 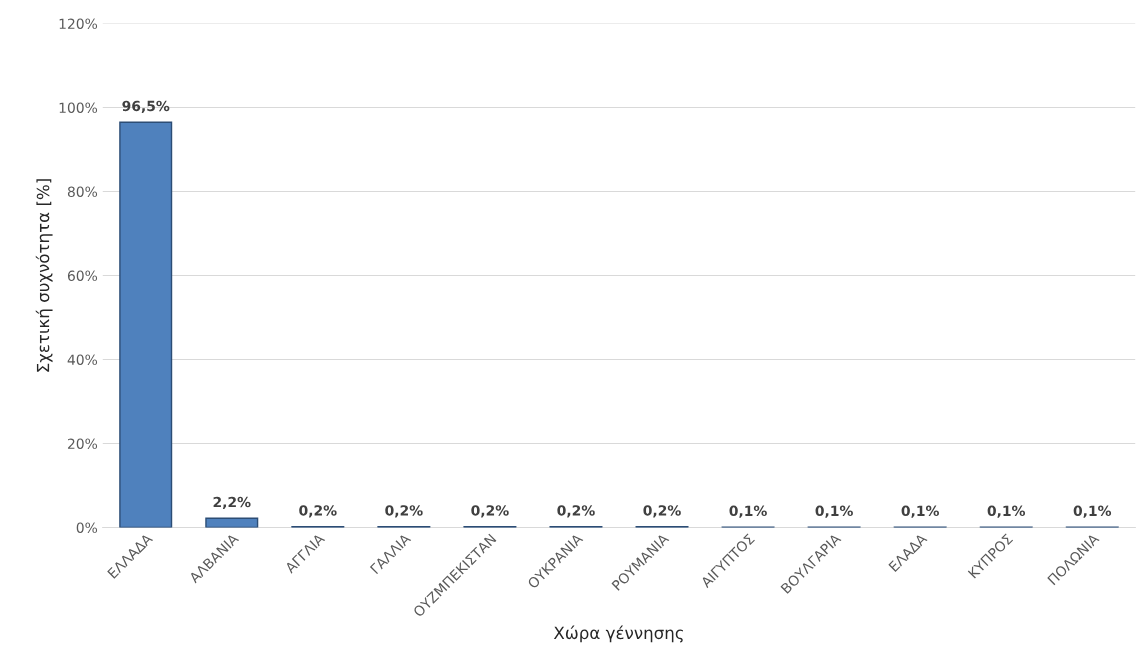 I want to click on y-tick-label: 40%, so click(x=82, y=359).